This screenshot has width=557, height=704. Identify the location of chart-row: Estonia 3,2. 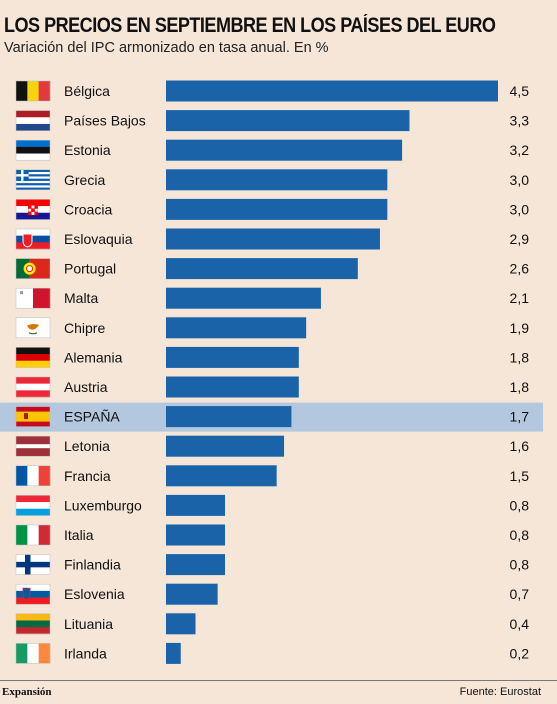
(272, 150).